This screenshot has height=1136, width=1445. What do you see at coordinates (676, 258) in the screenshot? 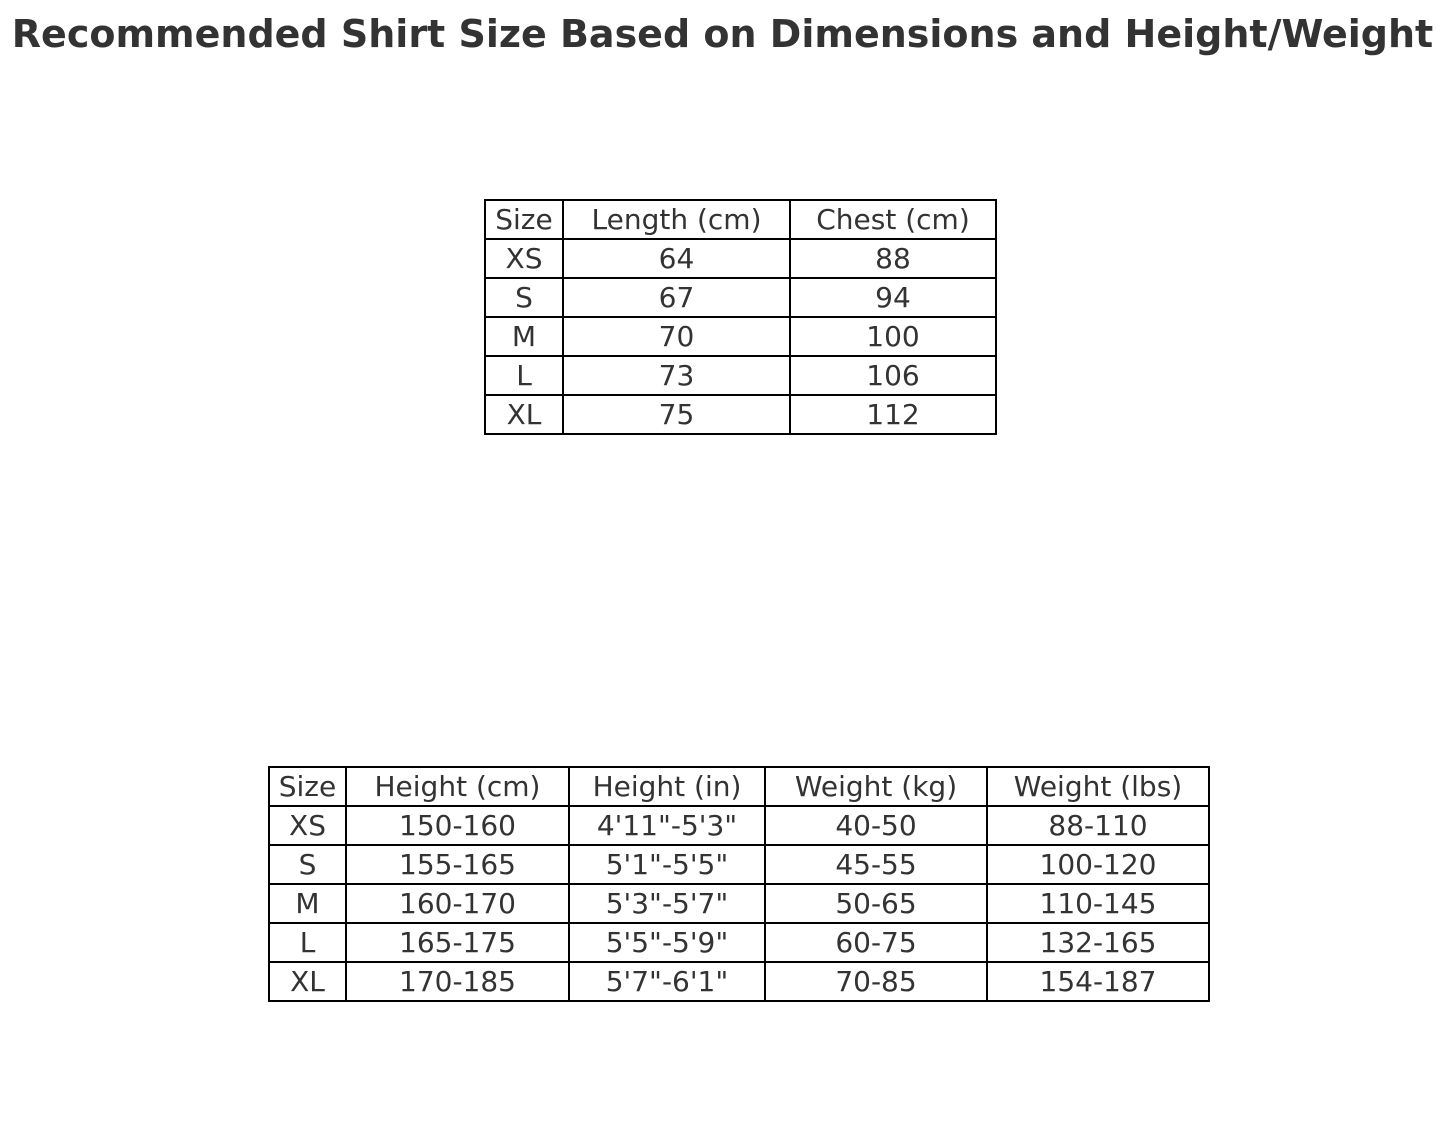
I see `length-cell: 64` at bounding box center [676, 258].